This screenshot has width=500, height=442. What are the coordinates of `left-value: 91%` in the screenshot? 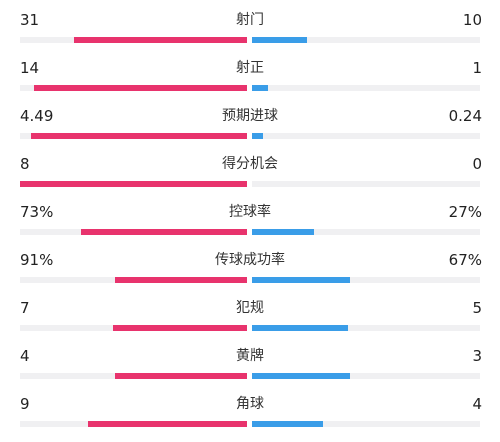 It's located at (37, 260).